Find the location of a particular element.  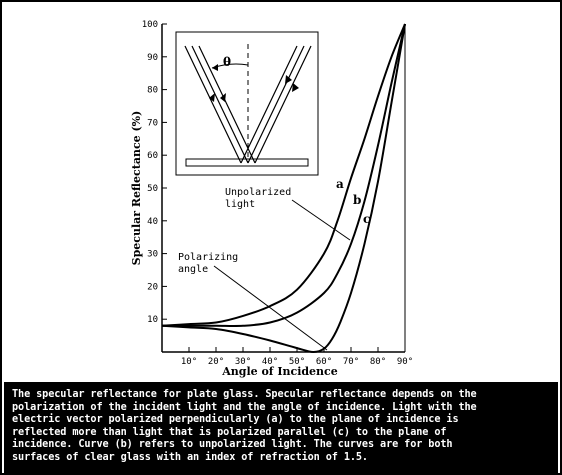

x-axis-title: Angle of Incidence is located at coordinates (279, 371).